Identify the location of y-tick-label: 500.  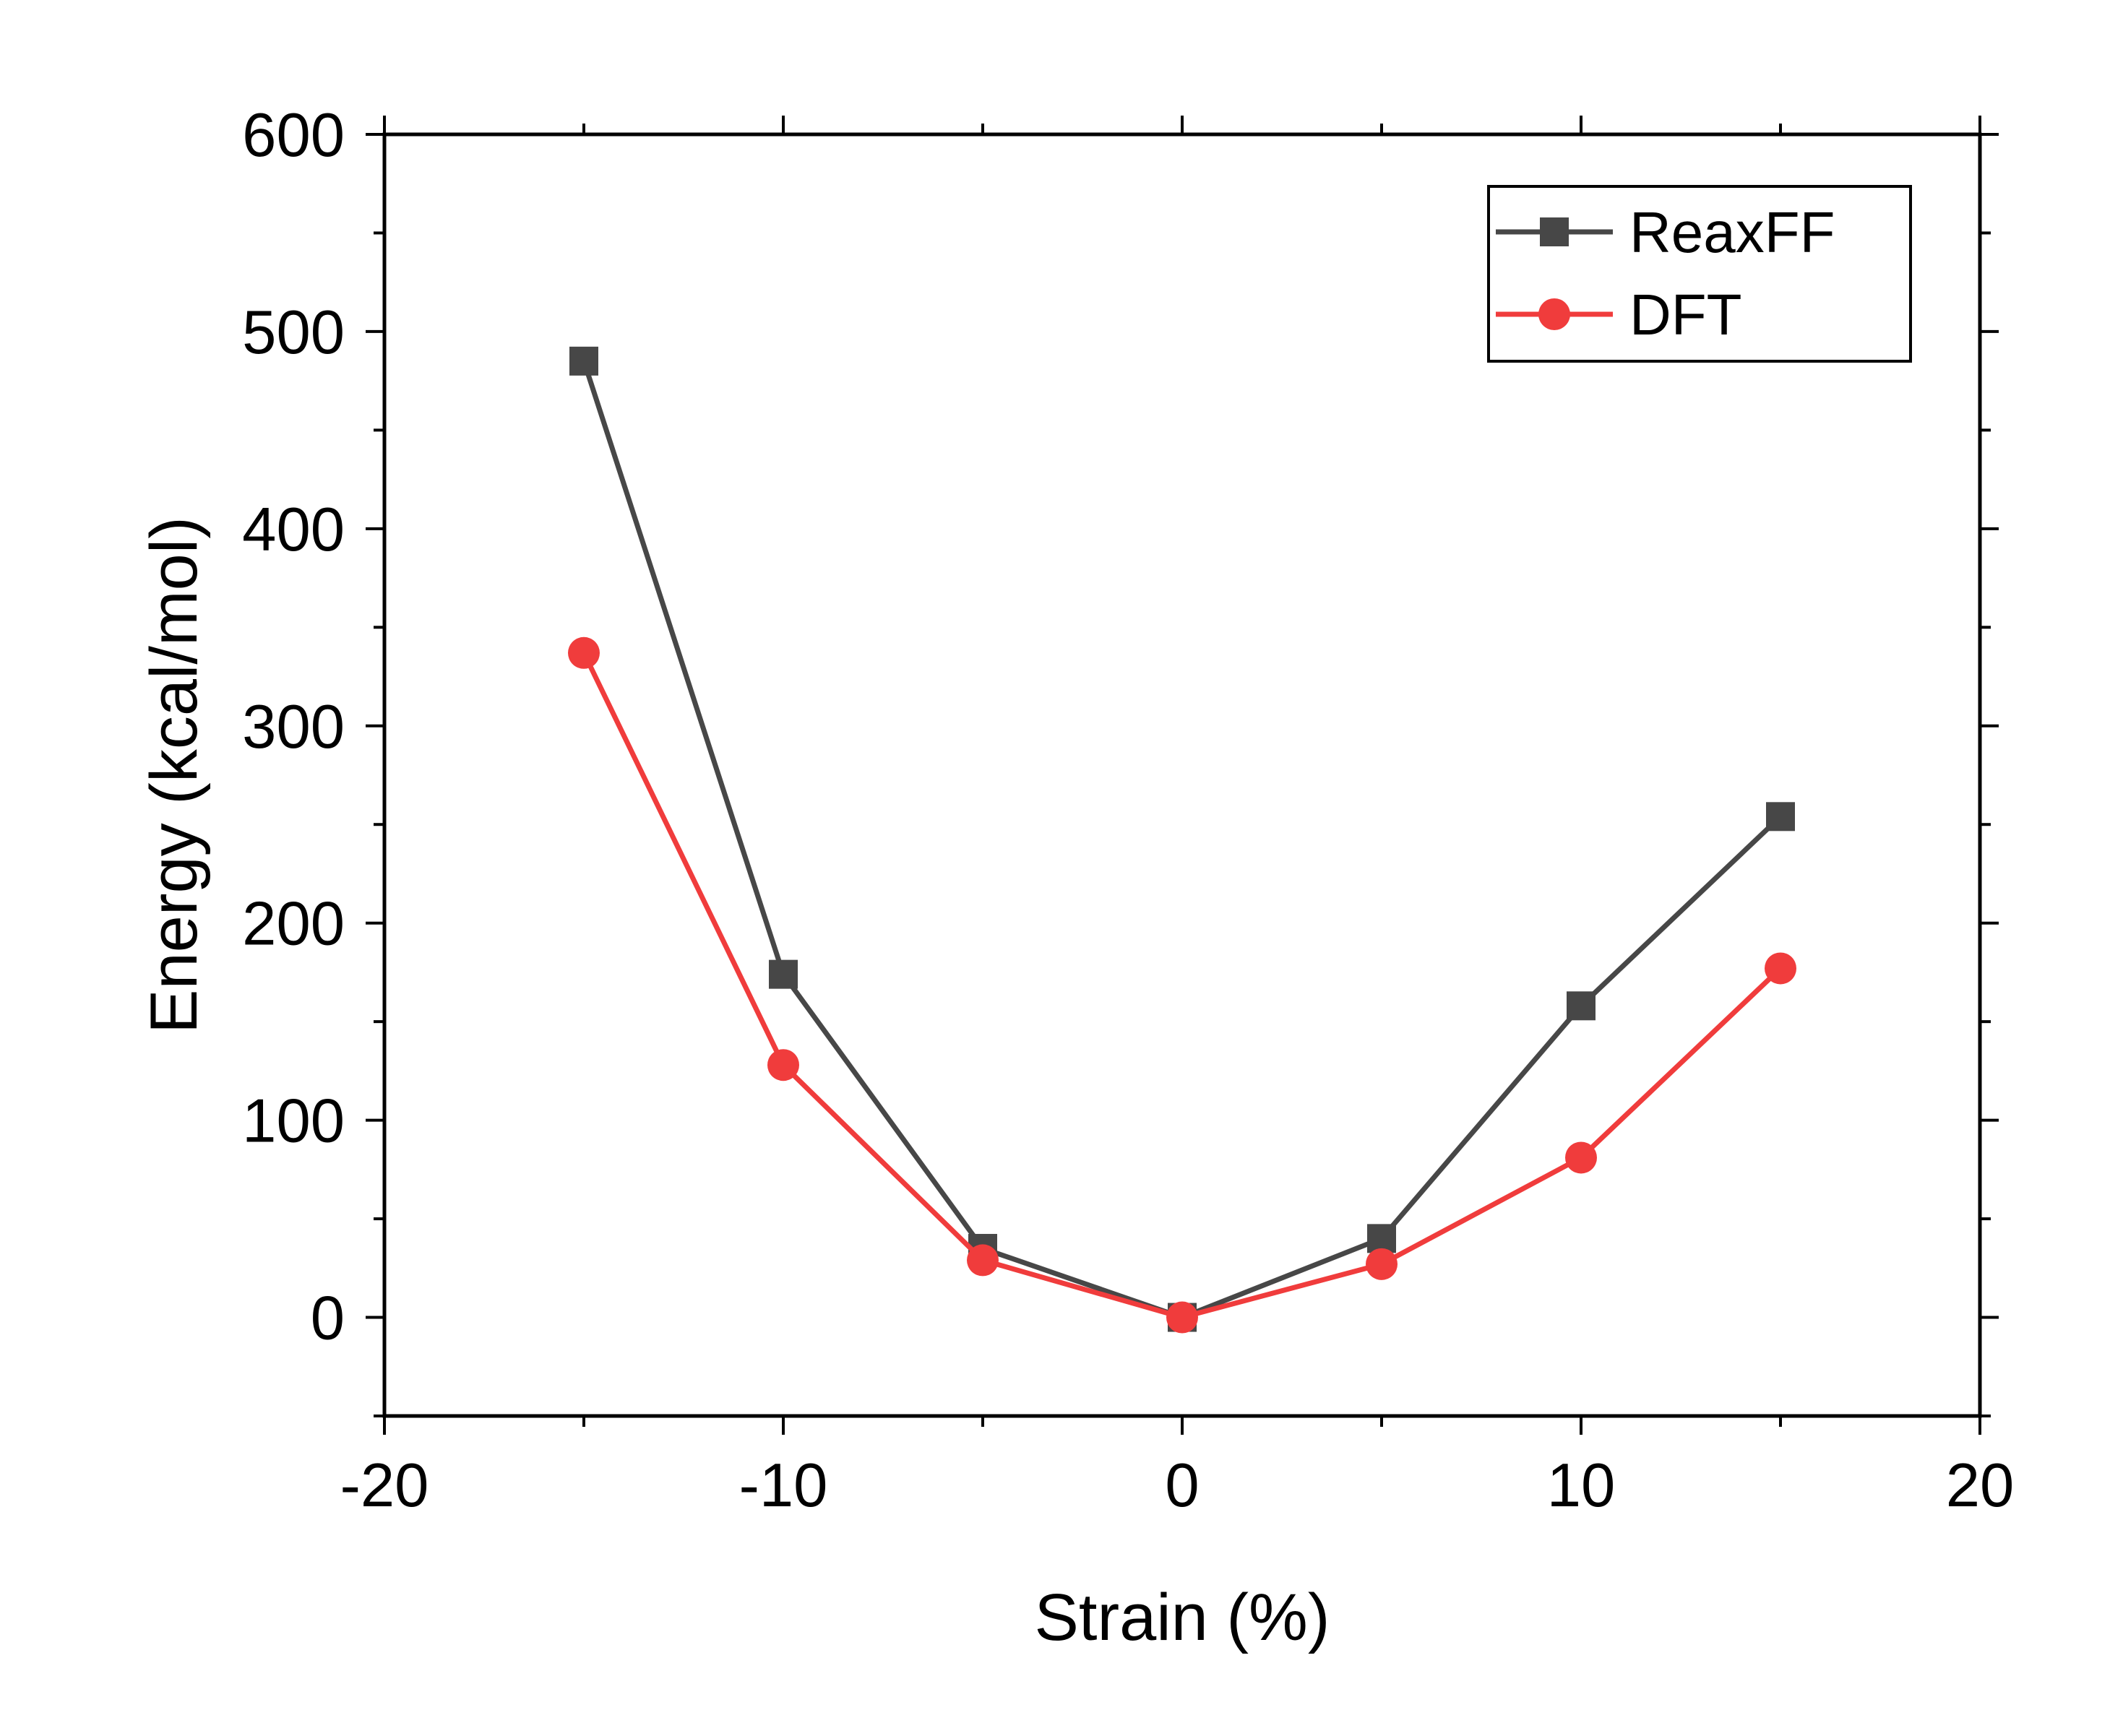
(293, 332).